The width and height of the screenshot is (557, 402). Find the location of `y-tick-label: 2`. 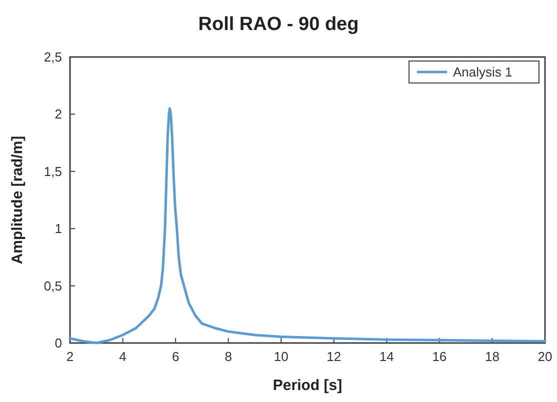

y-tick-label: 2 is located at coordinates (58, 114).